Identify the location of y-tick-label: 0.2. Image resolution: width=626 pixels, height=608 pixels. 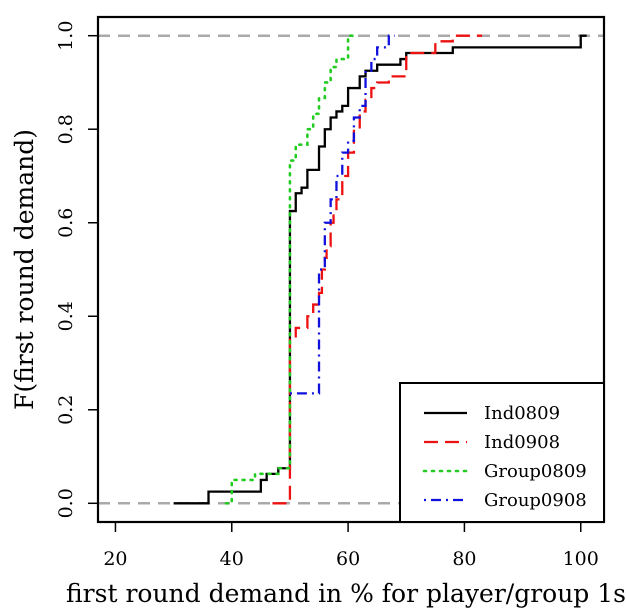
(66, 410).